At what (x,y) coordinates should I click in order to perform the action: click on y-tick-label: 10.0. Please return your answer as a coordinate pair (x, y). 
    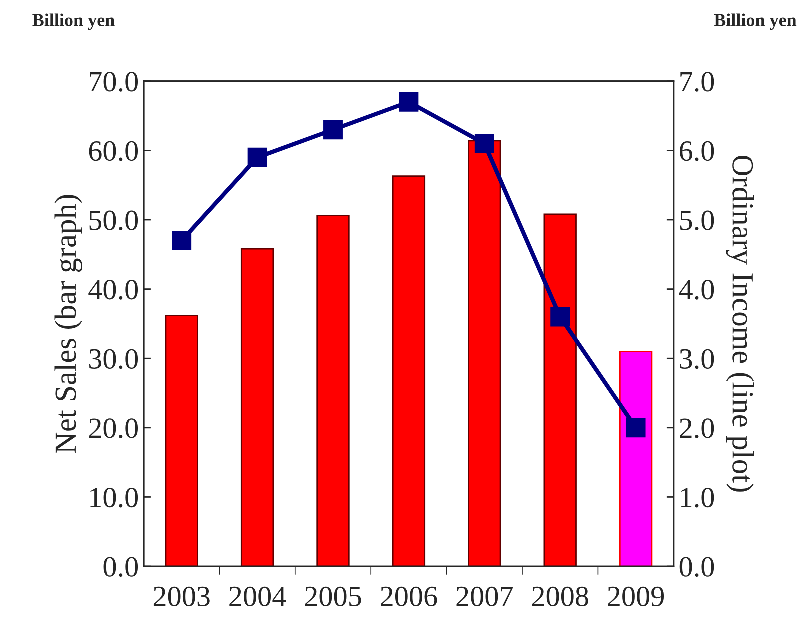
    Looking at the image, I should click on (114, 498).